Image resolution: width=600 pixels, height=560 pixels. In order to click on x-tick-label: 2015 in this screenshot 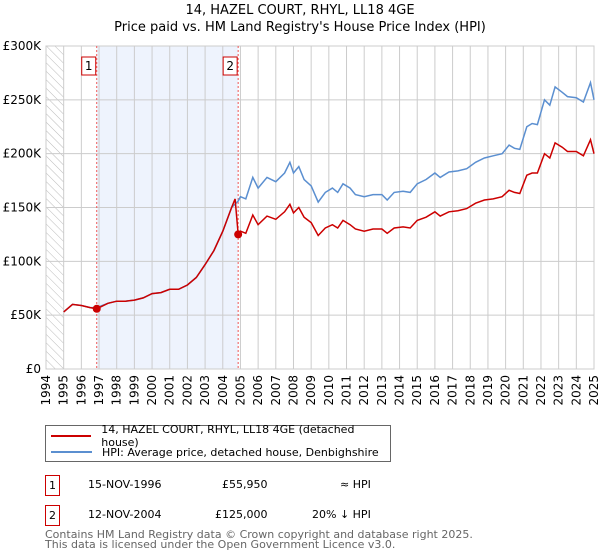, I will do `click(417, 390)`.